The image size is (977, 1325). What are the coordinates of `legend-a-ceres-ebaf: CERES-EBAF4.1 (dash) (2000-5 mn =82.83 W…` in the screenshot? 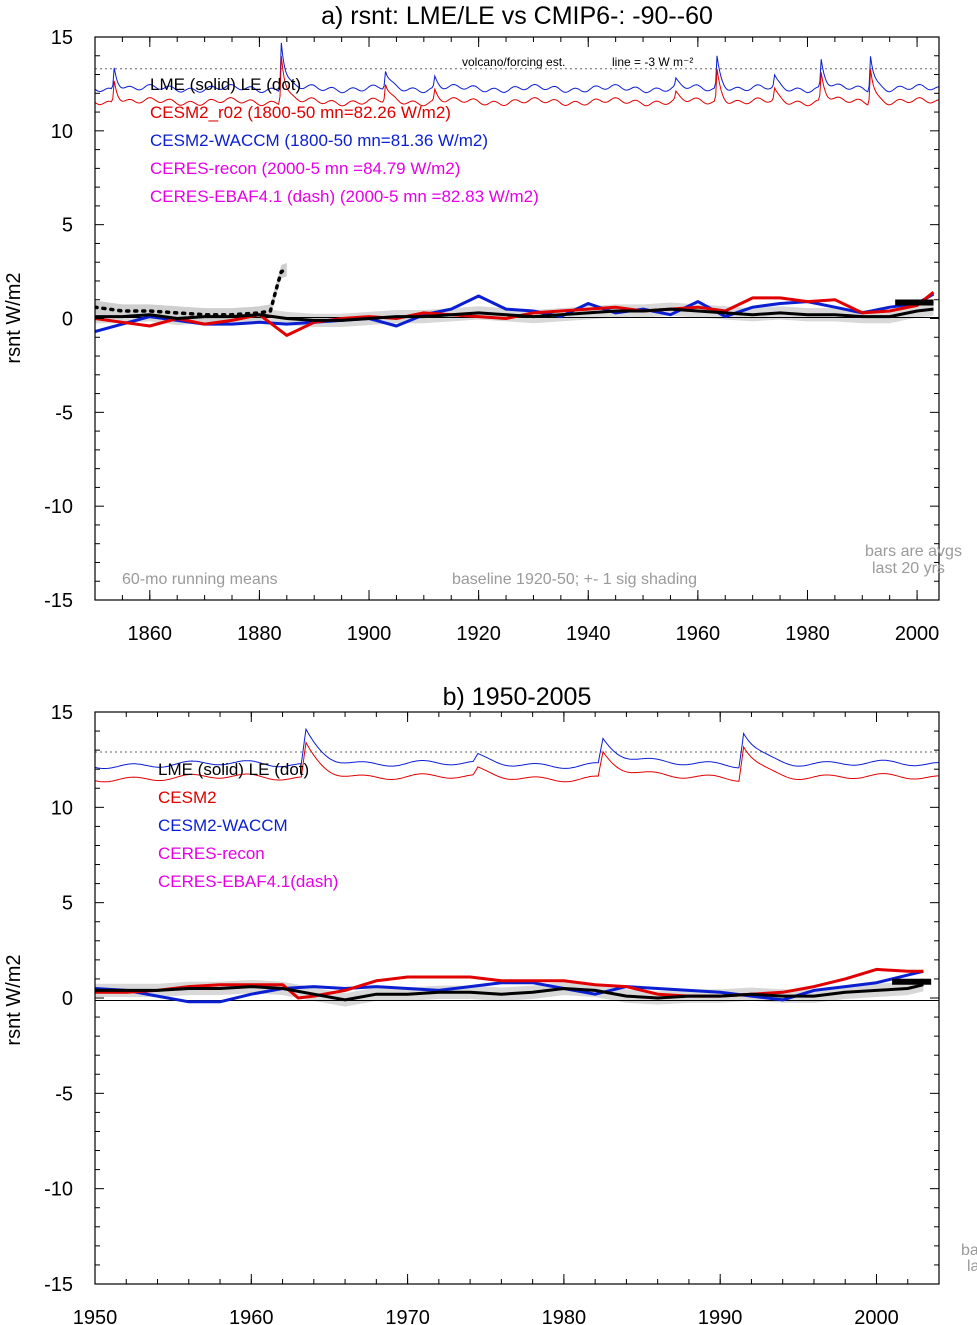 It's located at (344, 196).